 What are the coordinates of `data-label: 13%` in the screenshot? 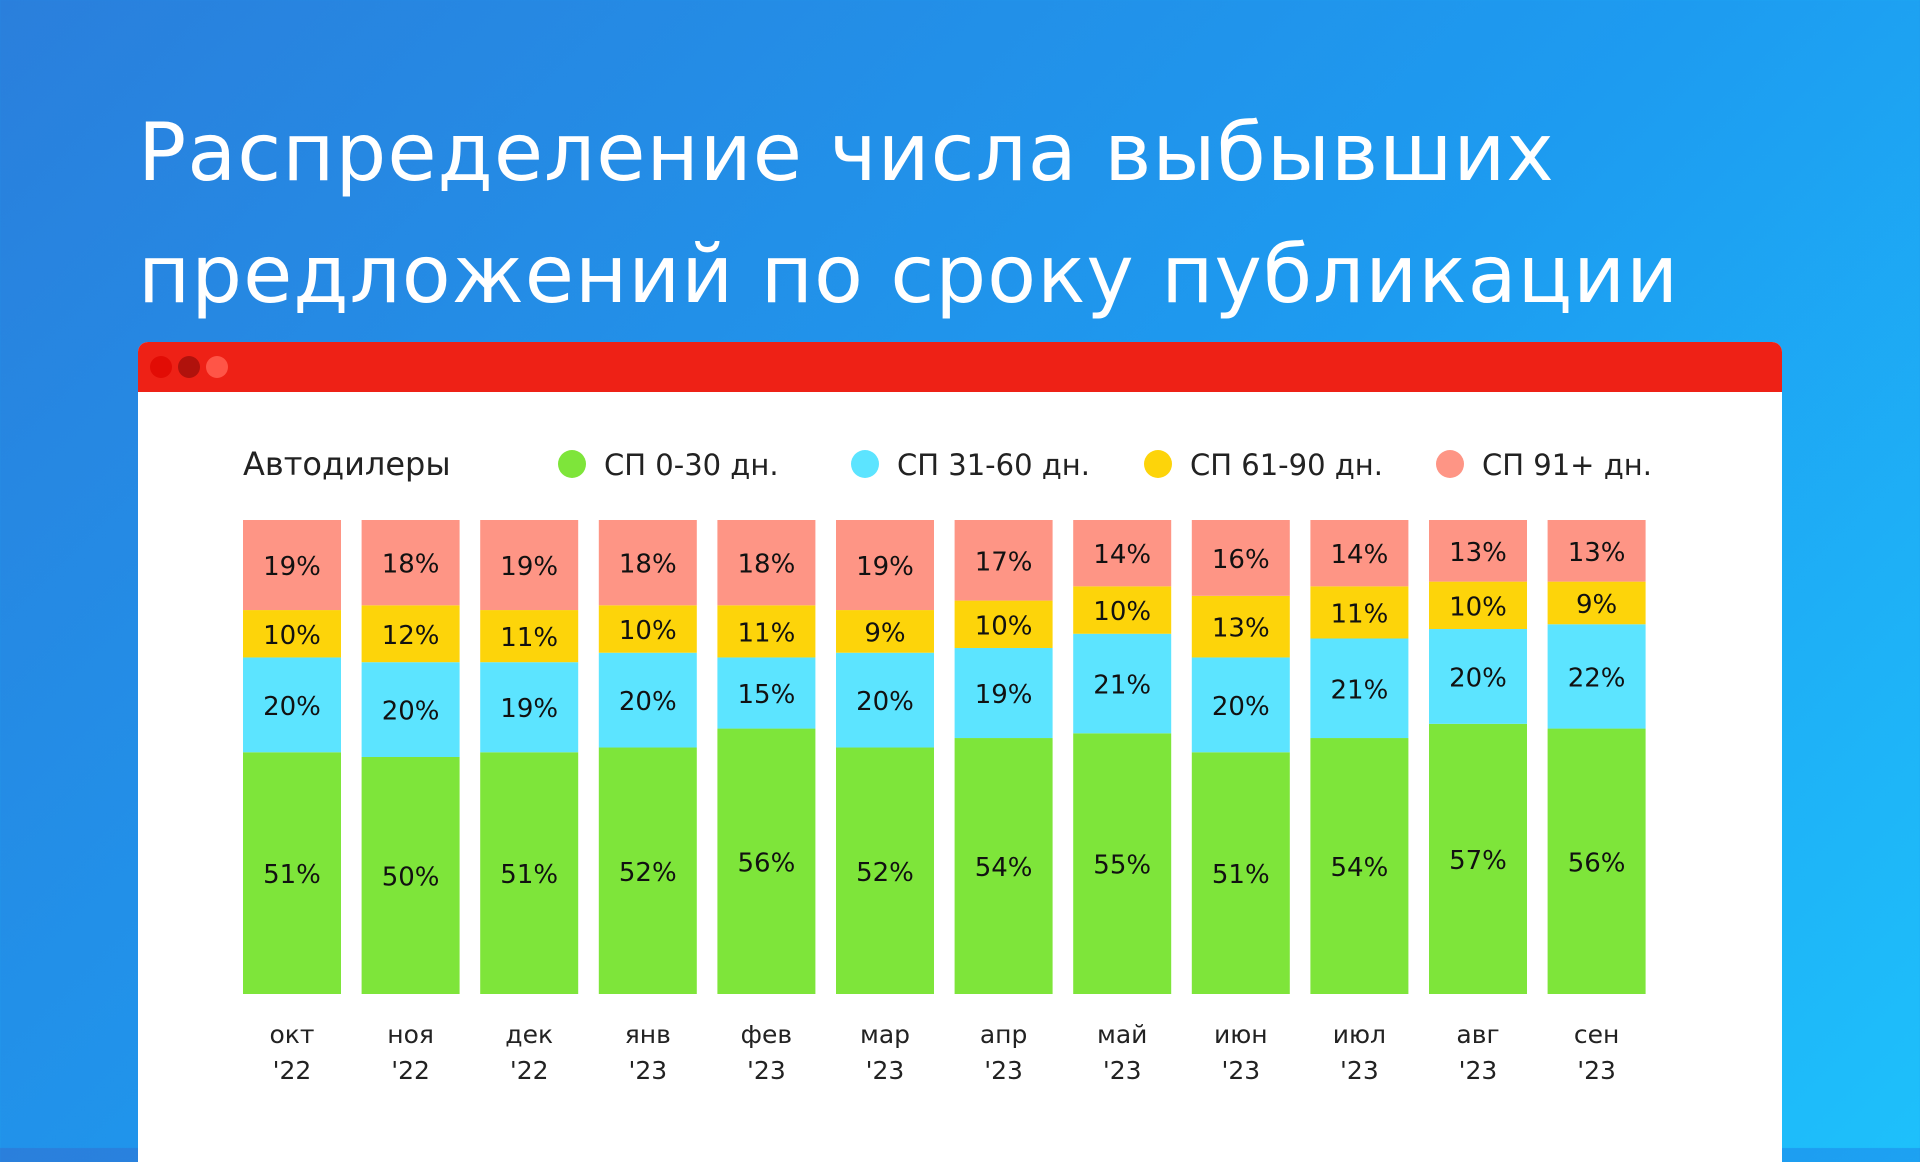 It's located at (1478, 553).